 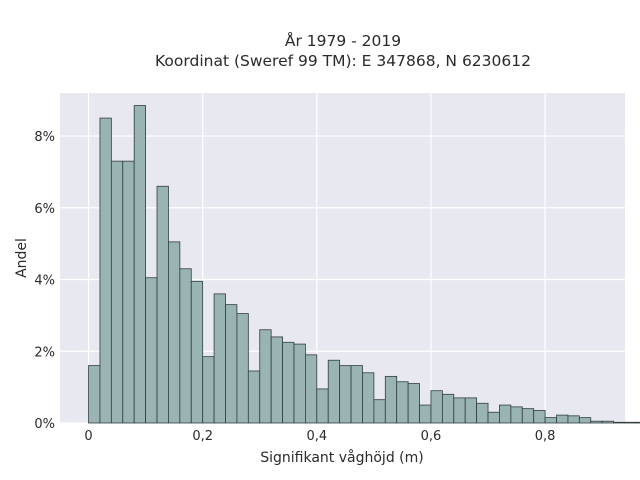 I want to click on x-axis-label: Signifikant våghöjd (m), so click(x=341, y=457).